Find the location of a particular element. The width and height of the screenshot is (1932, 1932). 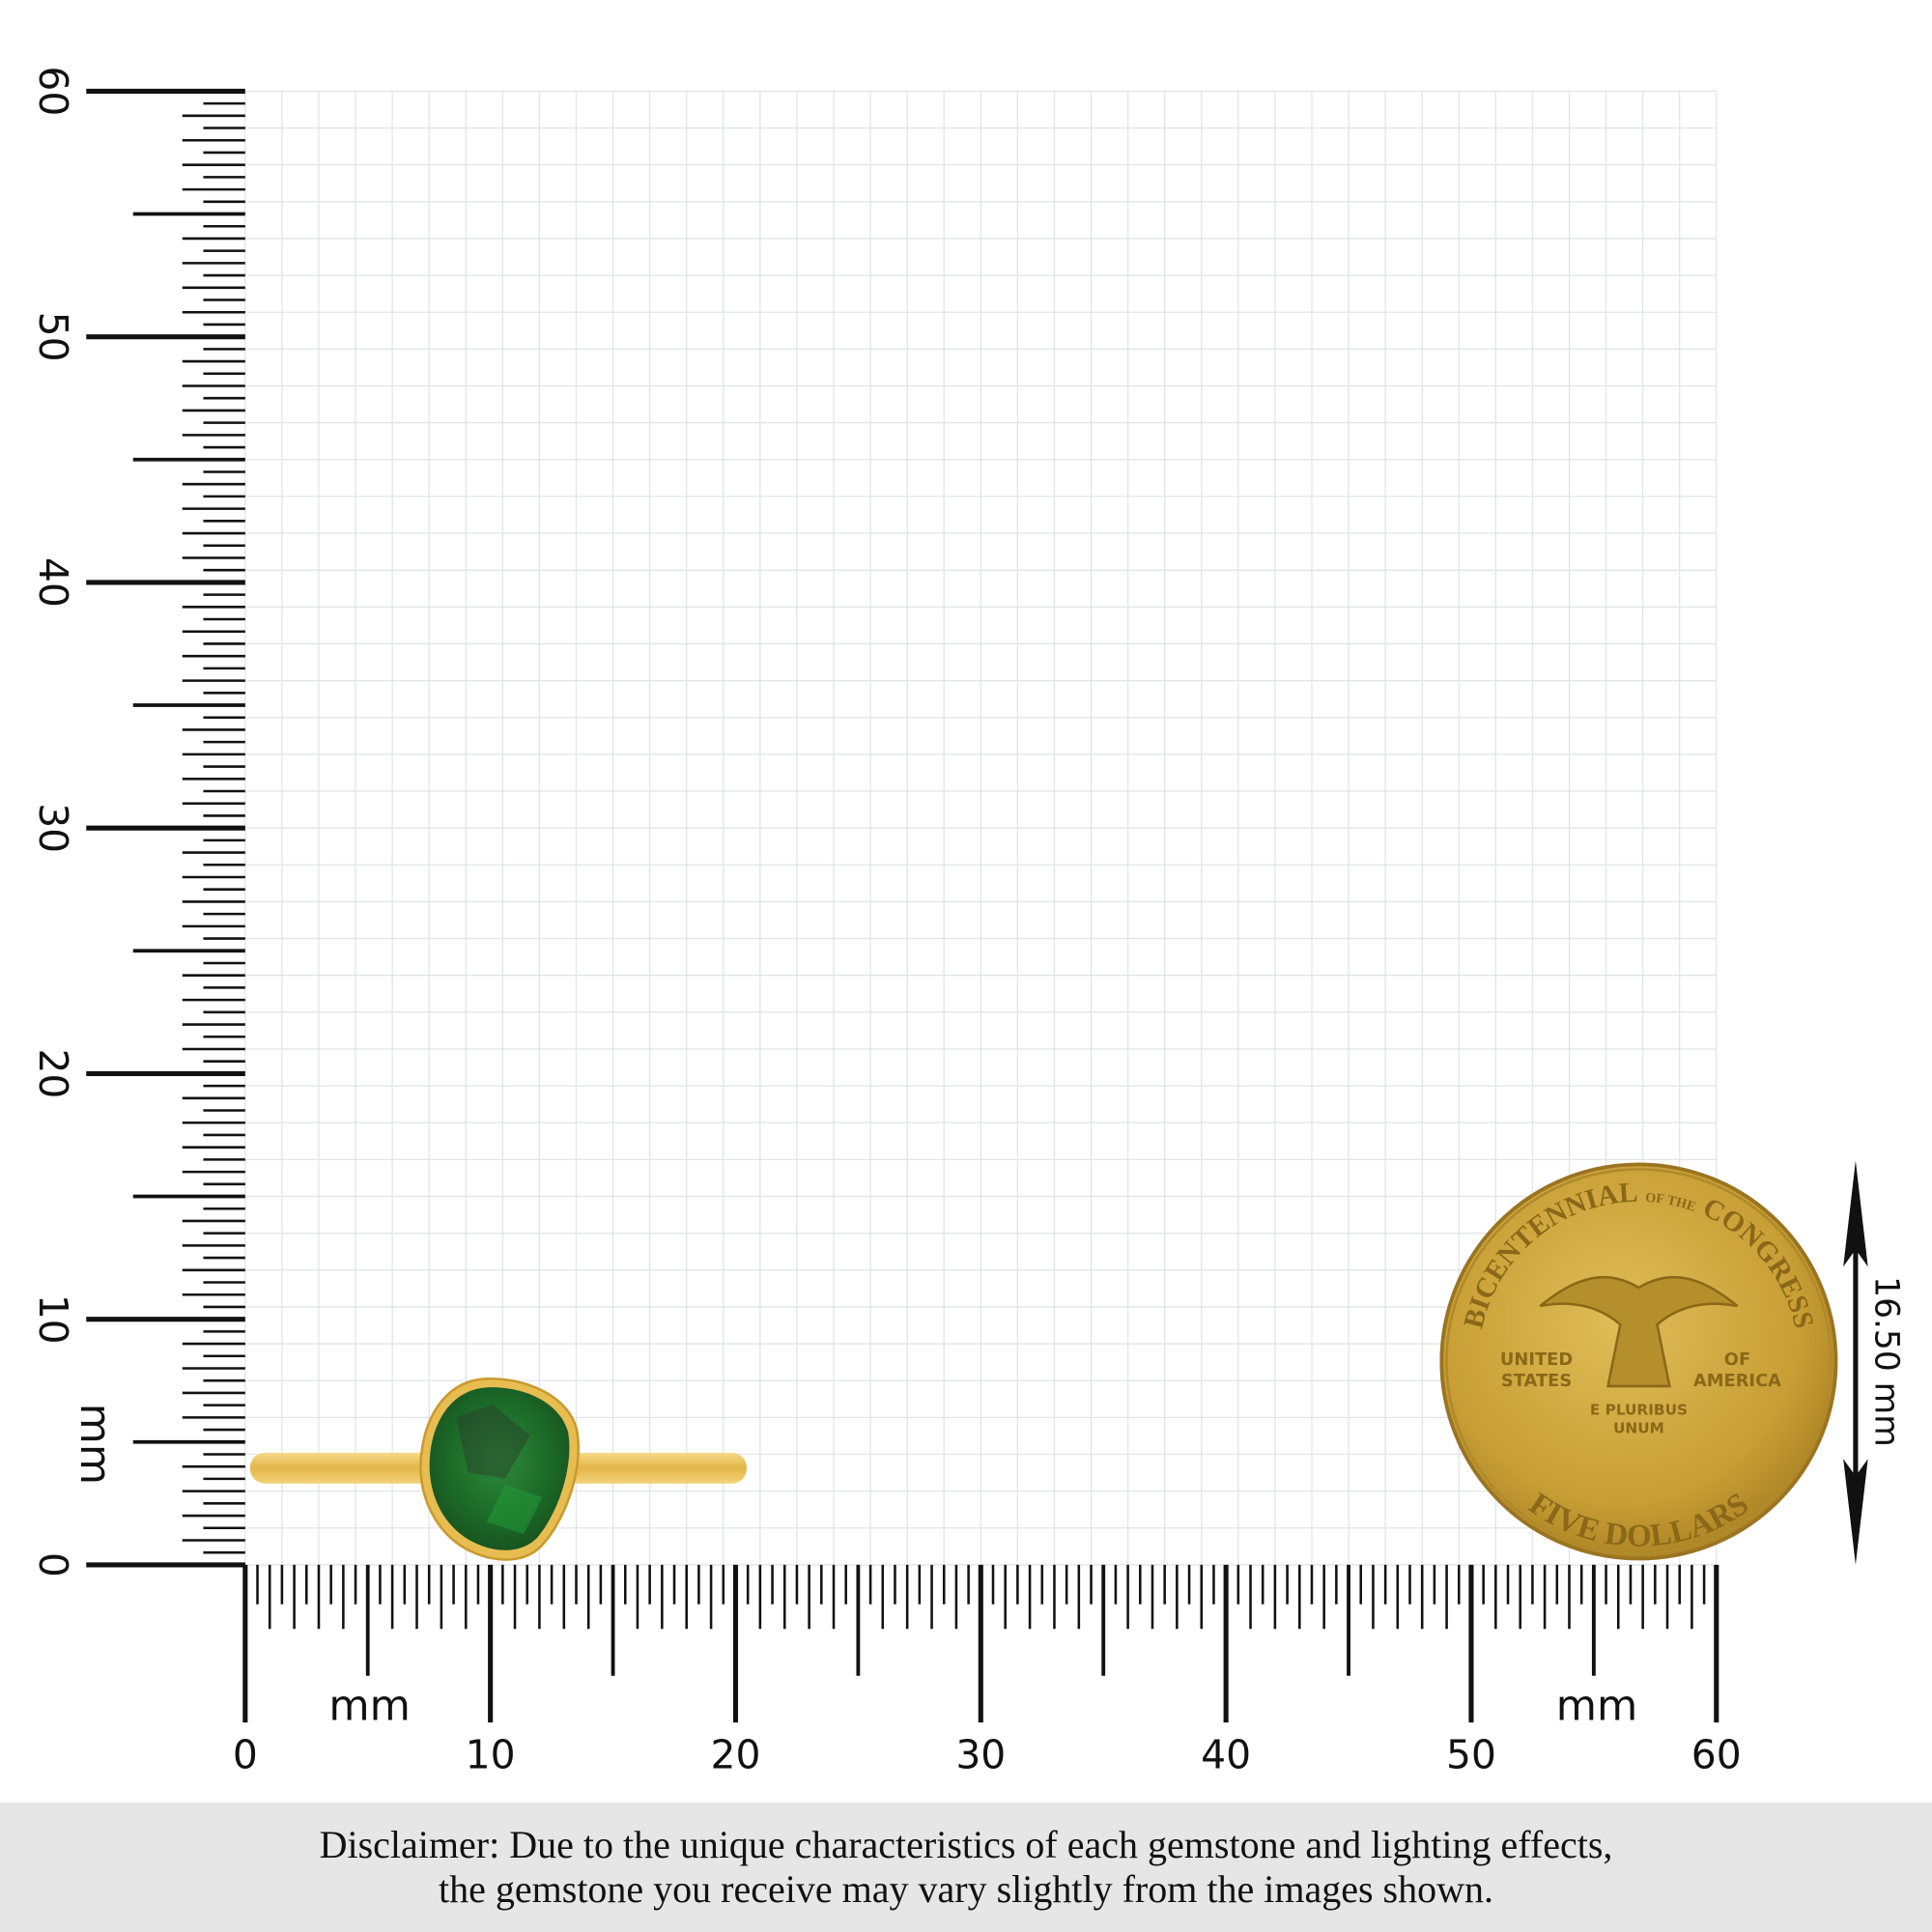

coin-united: UNITED is located at coordinates (1536, 1360).